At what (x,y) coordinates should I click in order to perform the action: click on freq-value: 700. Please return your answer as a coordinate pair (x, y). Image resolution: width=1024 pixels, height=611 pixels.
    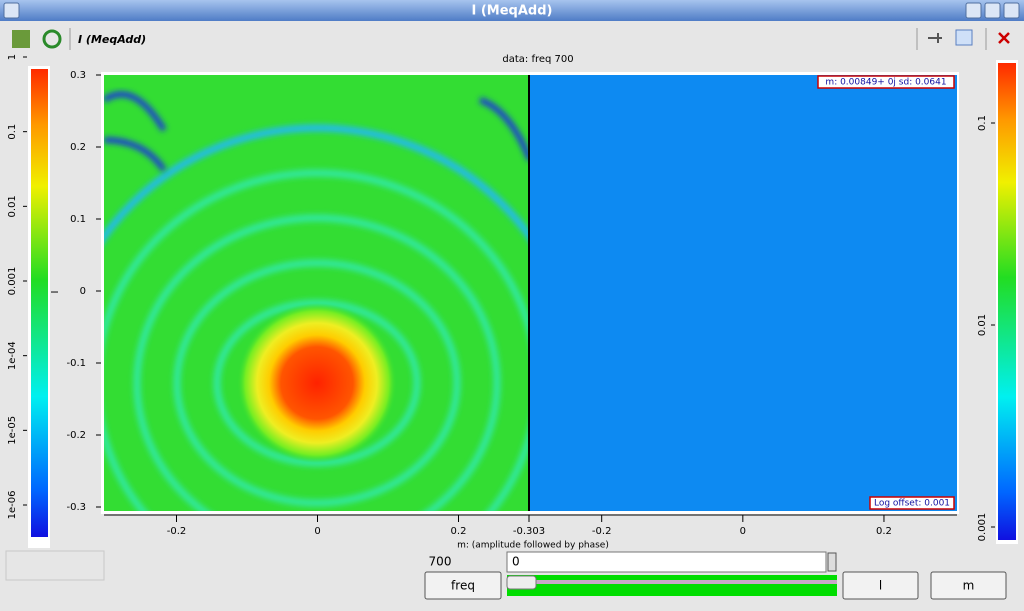
    Looking at the image, I should click on (440, 562).